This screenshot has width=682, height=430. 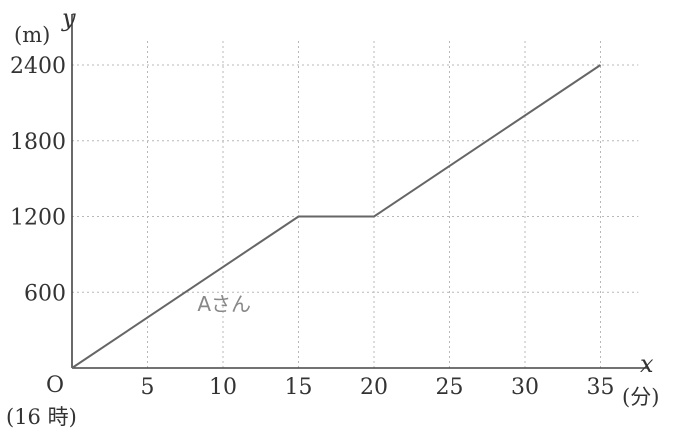 I want to click on x-tick-label: 25, so click(x=450, y=387).